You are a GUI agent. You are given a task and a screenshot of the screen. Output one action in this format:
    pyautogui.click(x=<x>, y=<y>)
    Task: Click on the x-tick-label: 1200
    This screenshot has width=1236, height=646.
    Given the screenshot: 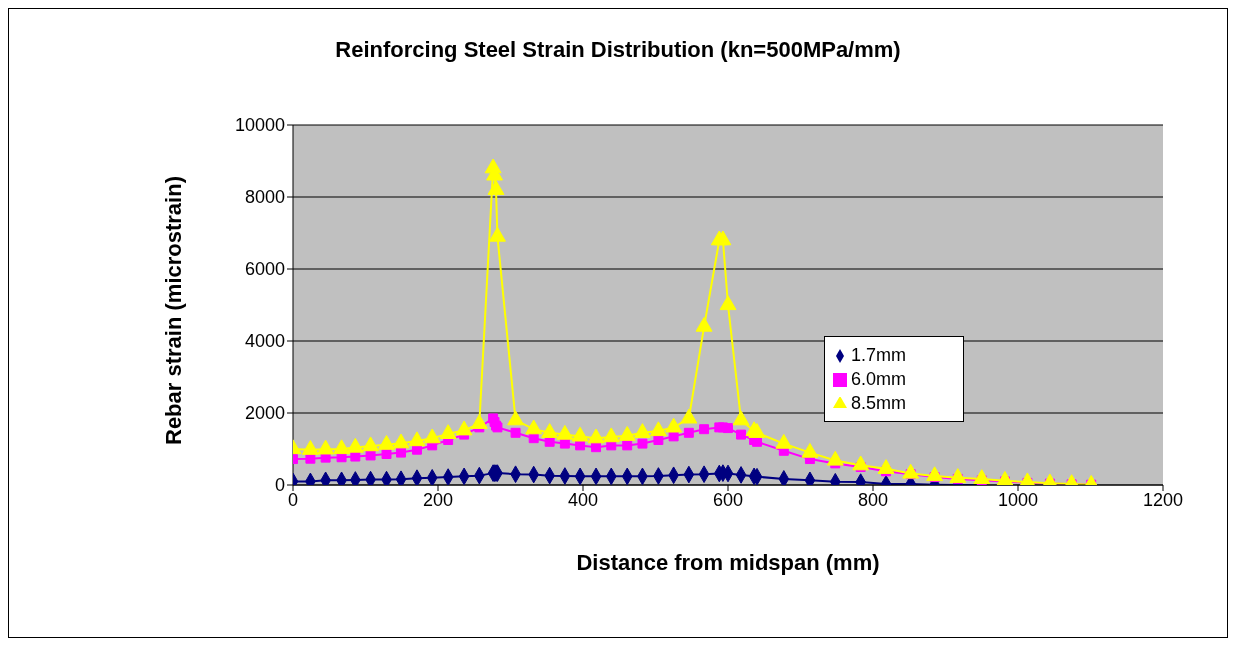 What is the action you would take?
    pyautogui.click(x=1163, y=499)
    